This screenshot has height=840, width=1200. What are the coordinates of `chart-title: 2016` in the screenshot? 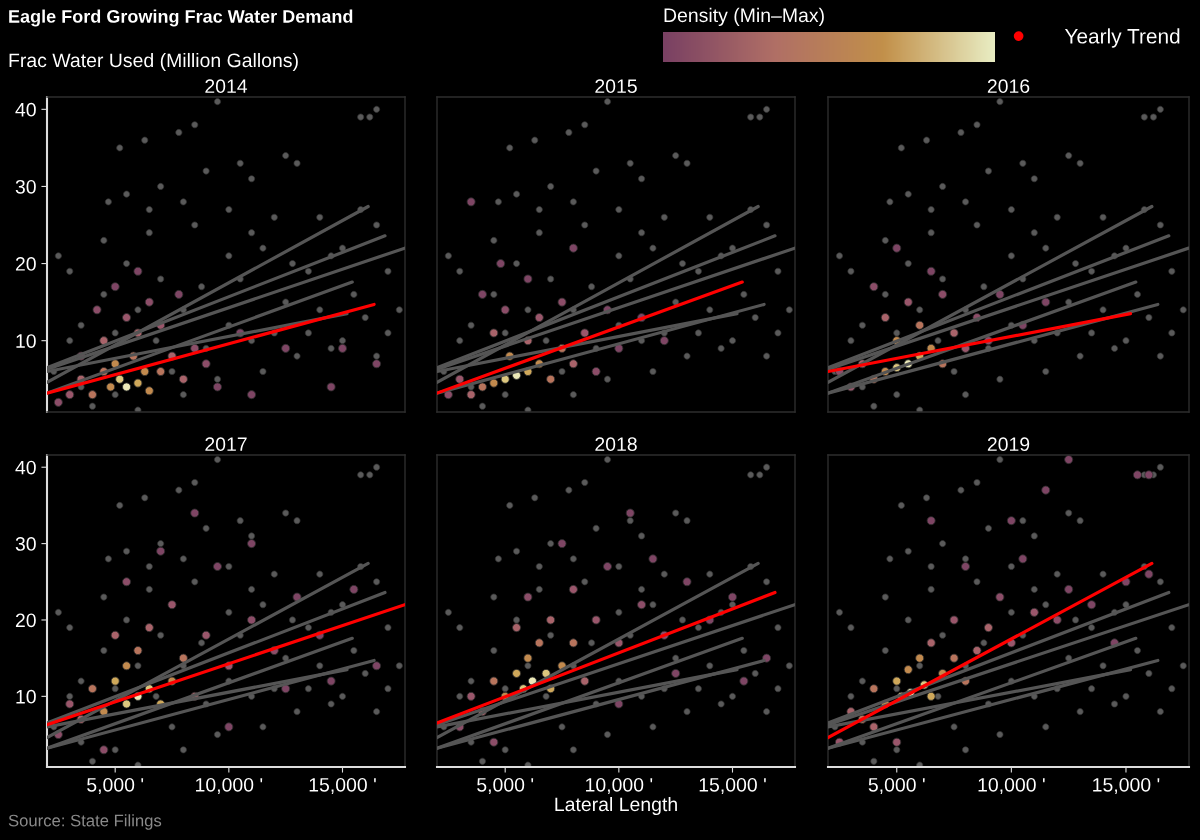 It's located at (1008, 86).